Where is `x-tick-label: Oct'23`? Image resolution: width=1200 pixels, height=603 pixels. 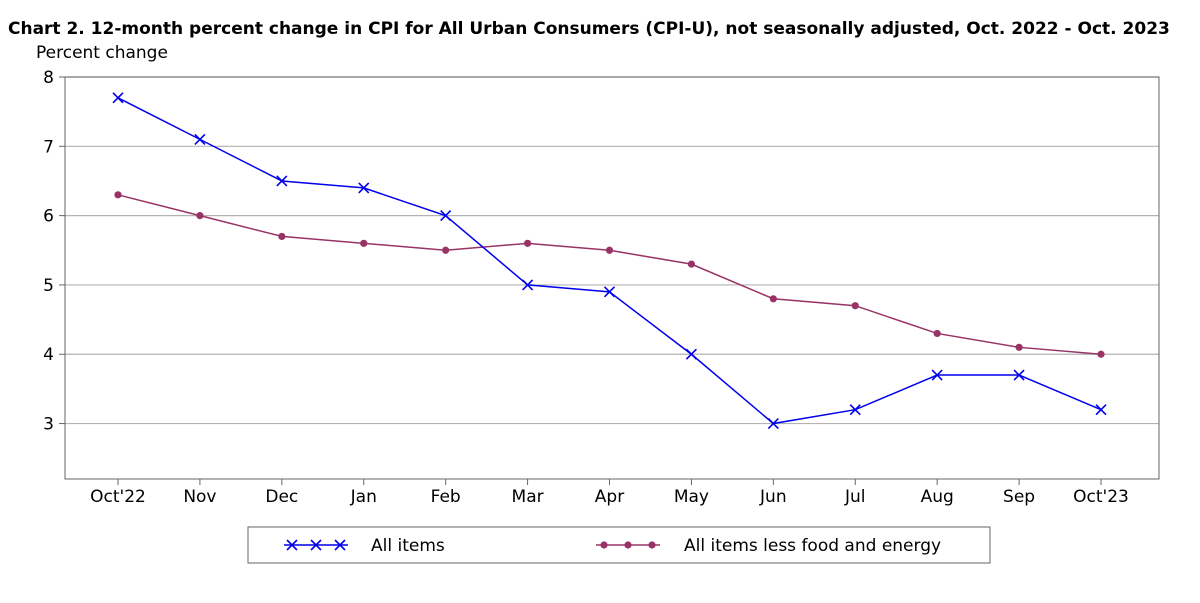
x-tick-label: Oct'23 is located at coordinates (1101, 497).